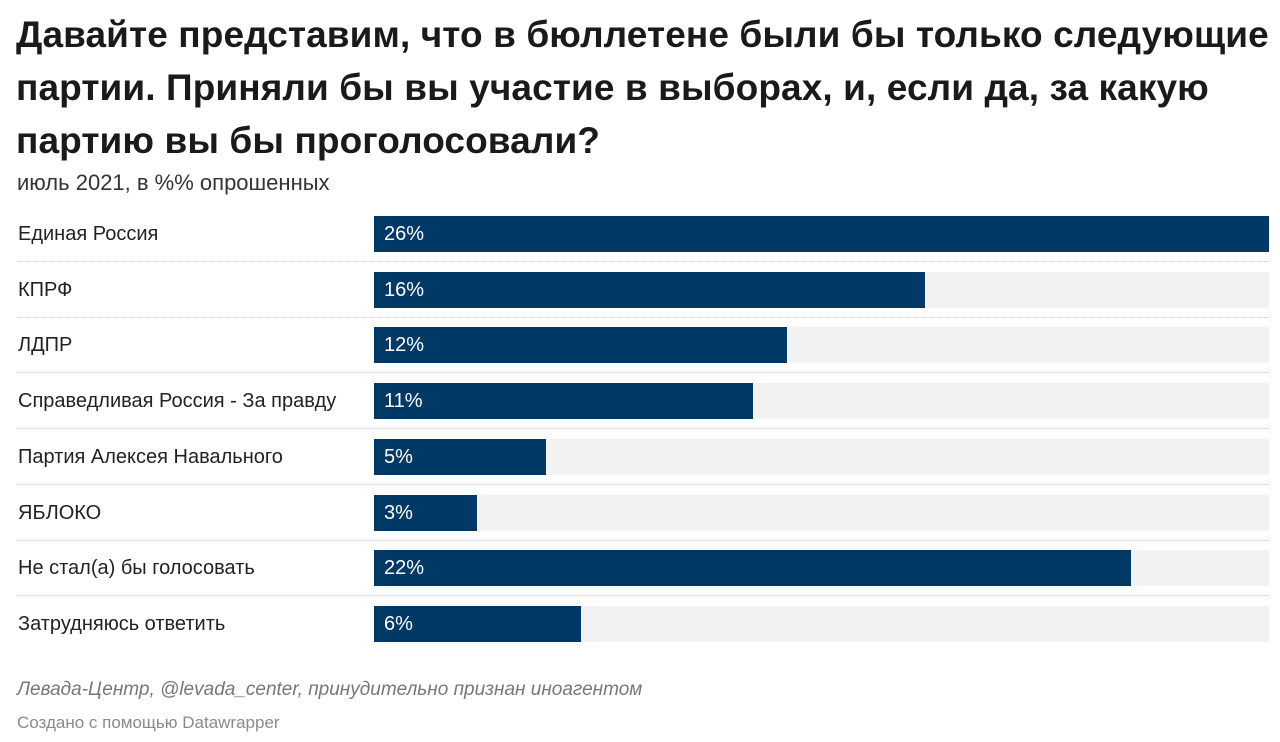 The image size is (1280, 742). Describe the element at coordinates (563, 401) in the screenshot. I see `bar: 11%` at that location.